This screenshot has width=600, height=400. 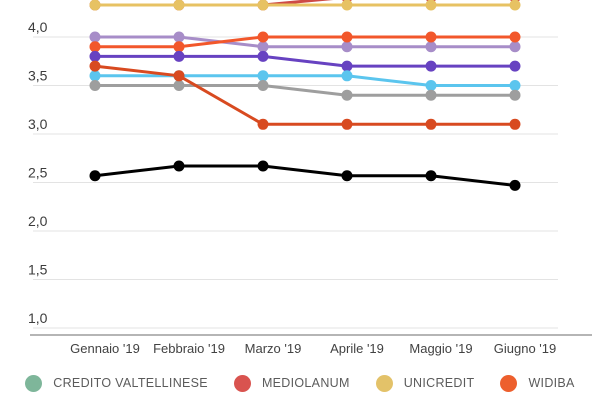 I want to click on y-axis-tick-label: 4,0, so click(x=38, y=27).